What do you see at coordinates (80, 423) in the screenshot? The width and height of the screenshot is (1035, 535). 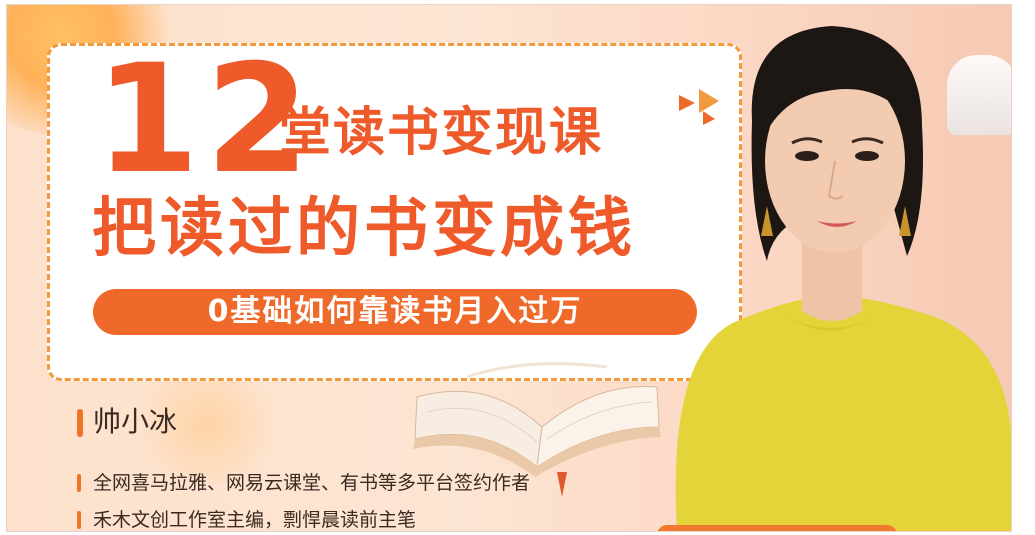 I see `name-accent-bar` at bounding box center [80, 423].